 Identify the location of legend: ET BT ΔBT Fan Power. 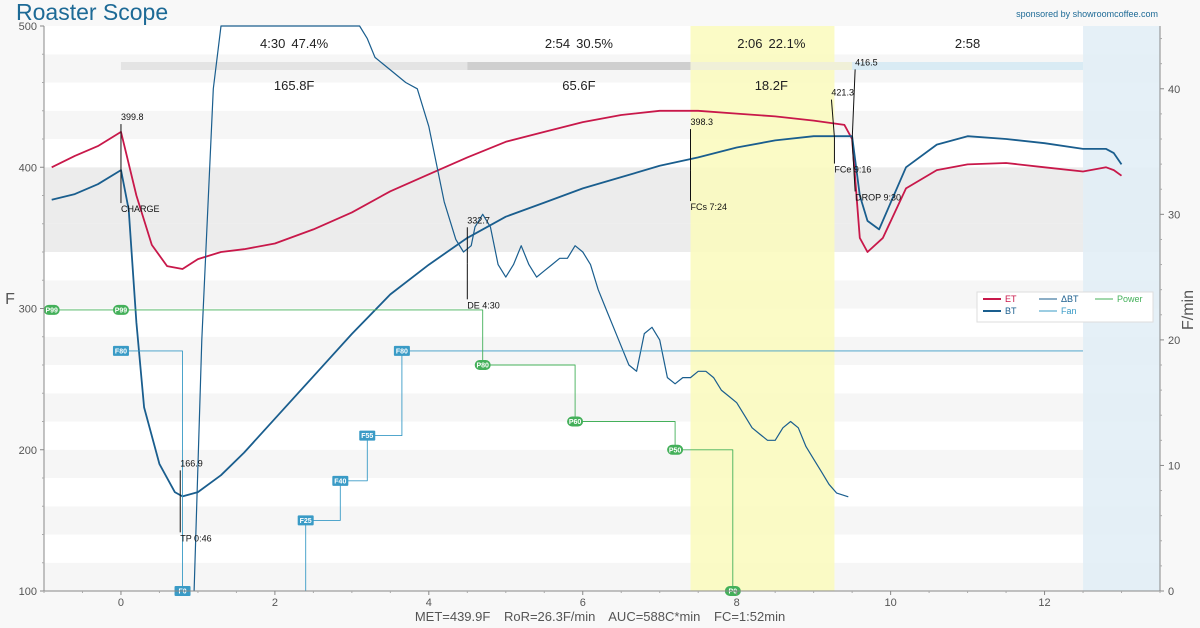
(1065, 307).